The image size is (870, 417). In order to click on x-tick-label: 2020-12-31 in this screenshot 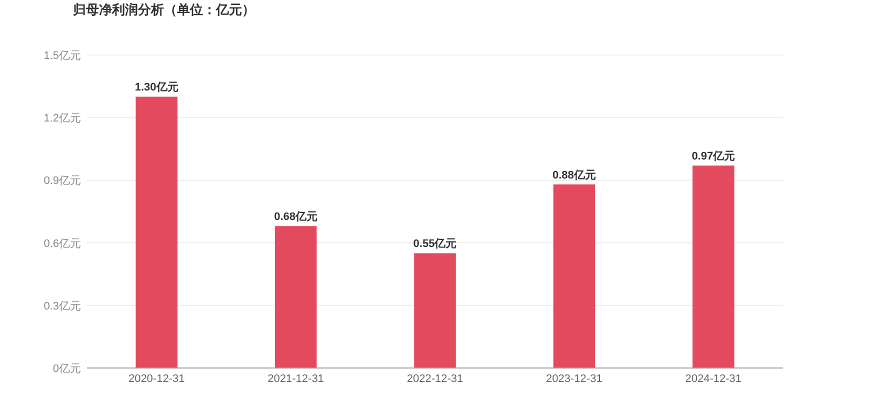, I will do `click(156, 379)`.